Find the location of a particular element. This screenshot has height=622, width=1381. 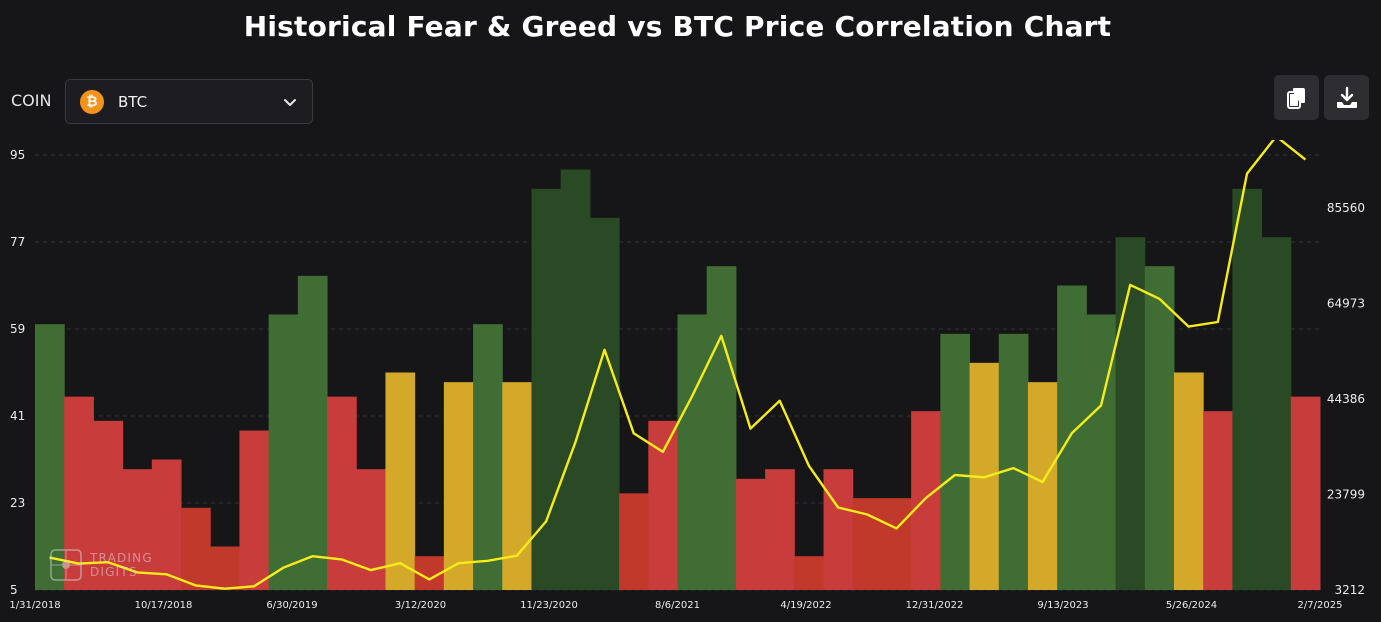

y-tick-left: 59 is located at coordinates (17, 329).